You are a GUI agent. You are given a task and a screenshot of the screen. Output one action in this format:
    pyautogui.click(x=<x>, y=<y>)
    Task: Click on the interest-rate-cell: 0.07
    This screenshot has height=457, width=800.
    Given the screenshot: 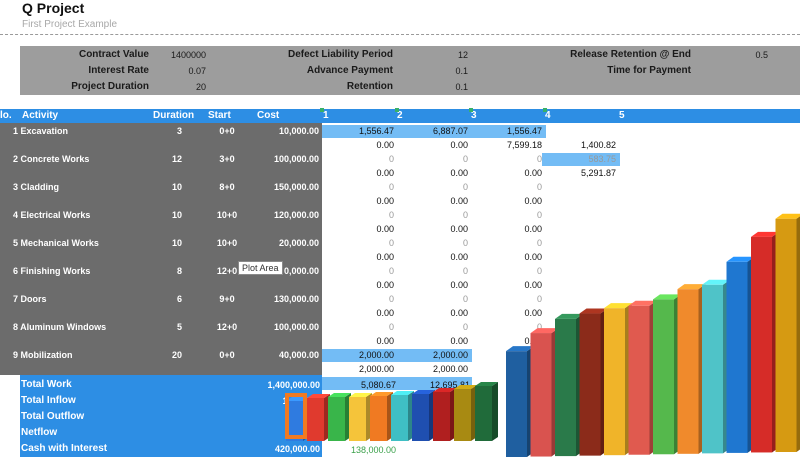 What is the action you would take?
    pyautogui.click(x=197, y=71)
    